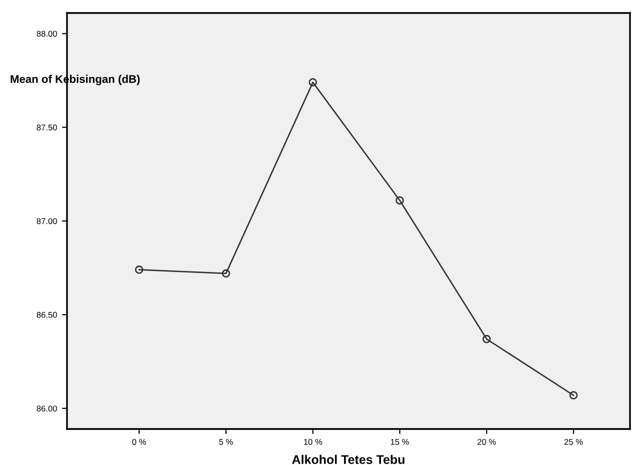  Describe the element at coordinates (46, 315) in the screenshot. I see `y-tick-label: 86.50` at that location.